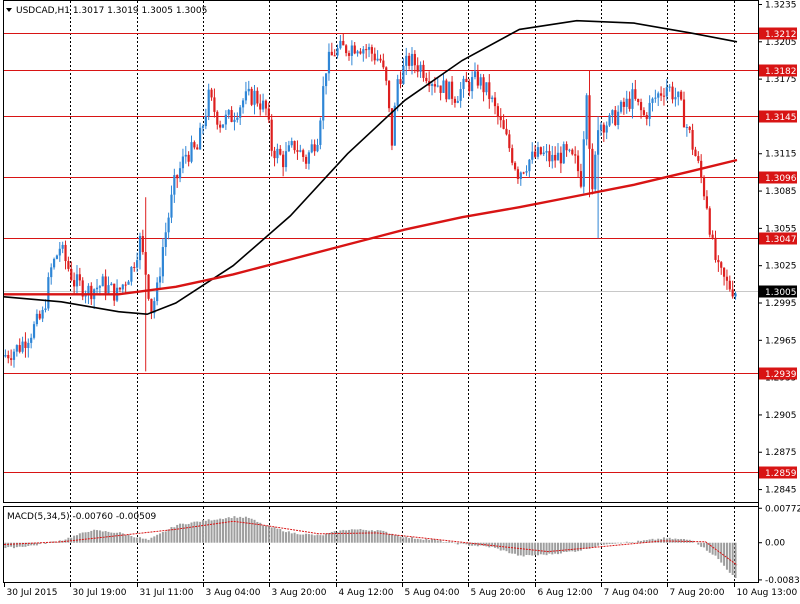  What do you see at coordinates (32, 593) in the screenshot?
I see `x-tick-label: 30 Jul 2015` at bounding box center [32, 593].